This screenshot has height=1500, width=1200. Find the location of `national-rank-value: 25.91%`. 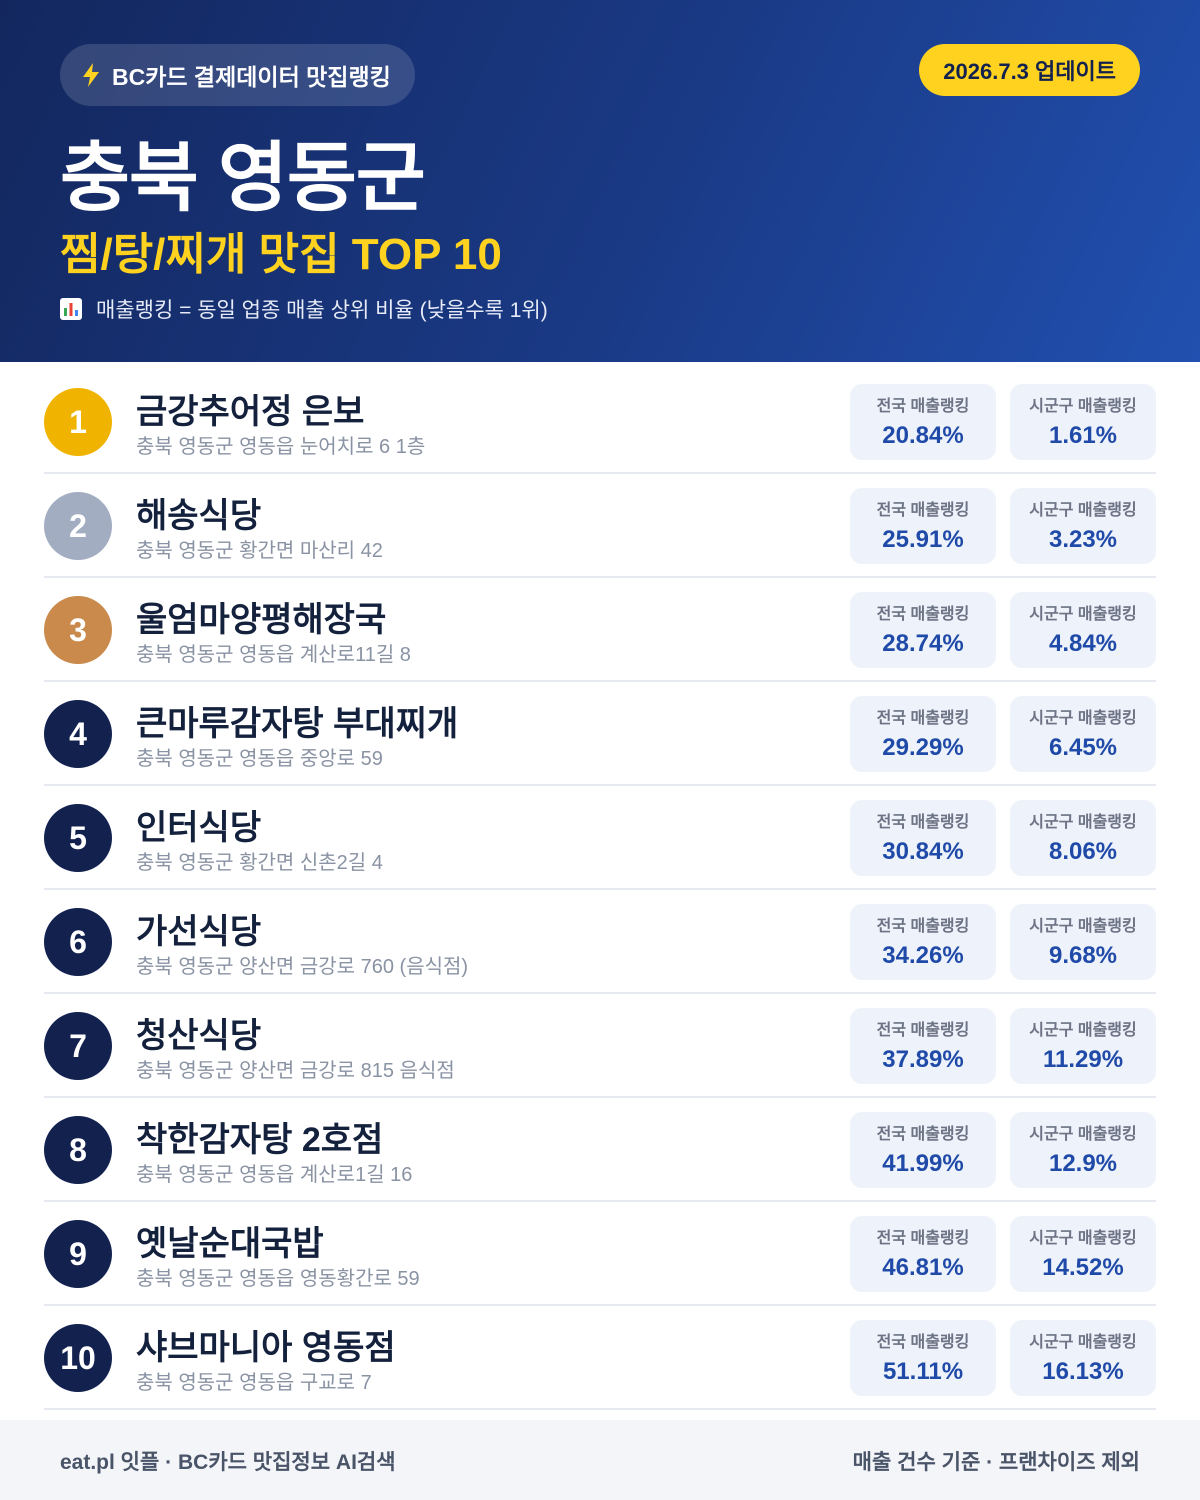

national-rank-value: 25.91% is located at coordinates (923, 539).